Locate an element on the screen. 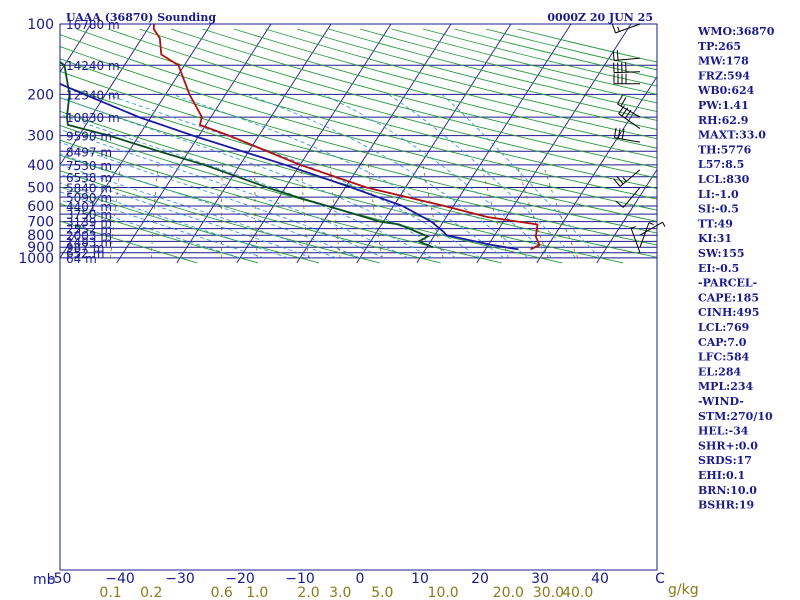 Image resolution: width=800 pixels, height=600 pixels. sounding-index-label: MPL:234 is located at coordinates (726, 386).